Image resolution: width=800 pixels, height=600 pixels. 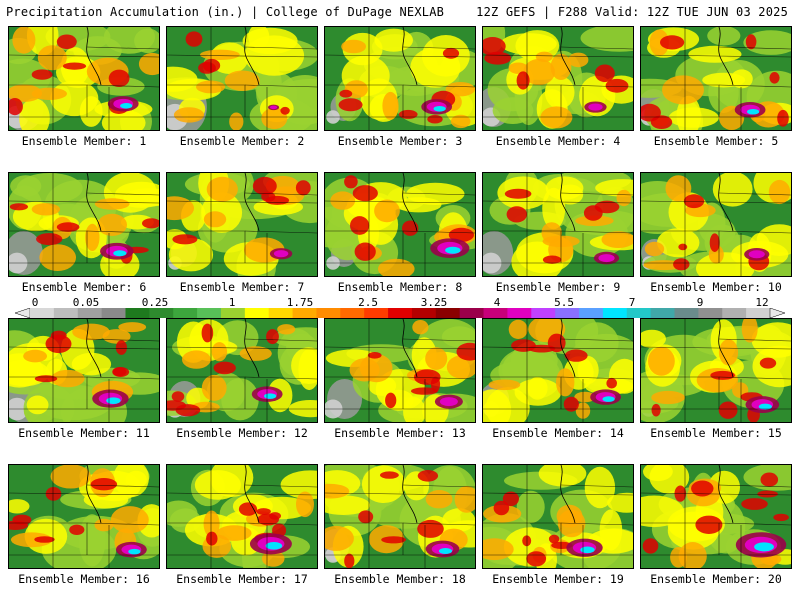 What do you see at coordinates (716, 433) in the screenshot?
I see `ensemble-member-label: Ensemble Member: 15` at bounding box center [716, 433].